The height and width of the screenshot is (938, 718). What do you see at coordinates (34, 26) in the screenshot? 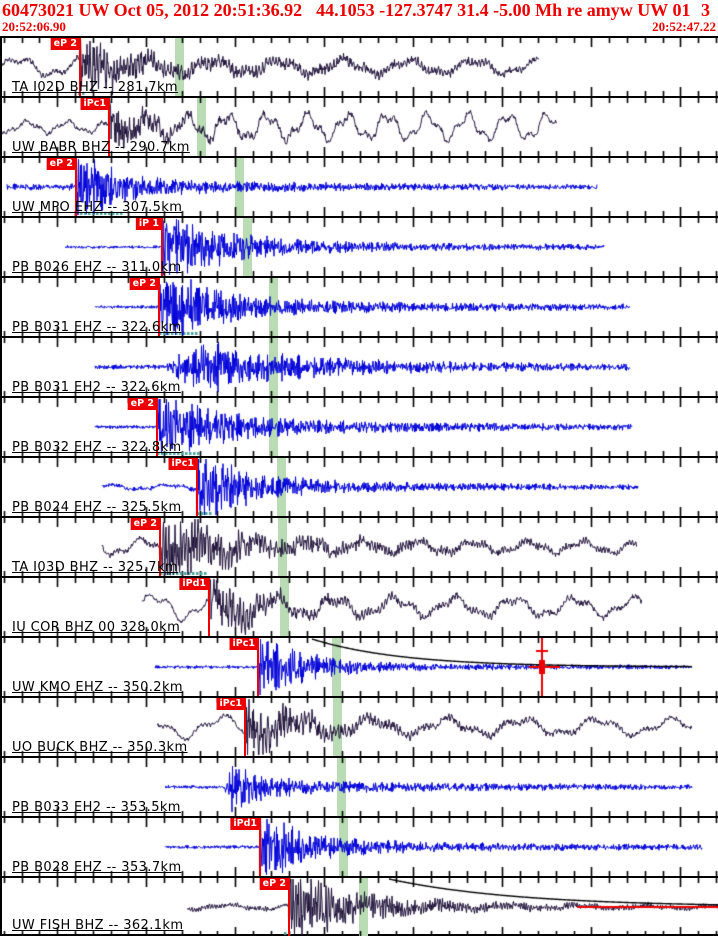
I see `window-start-time: 20:52:06.90` at bounding box center [34, 26].